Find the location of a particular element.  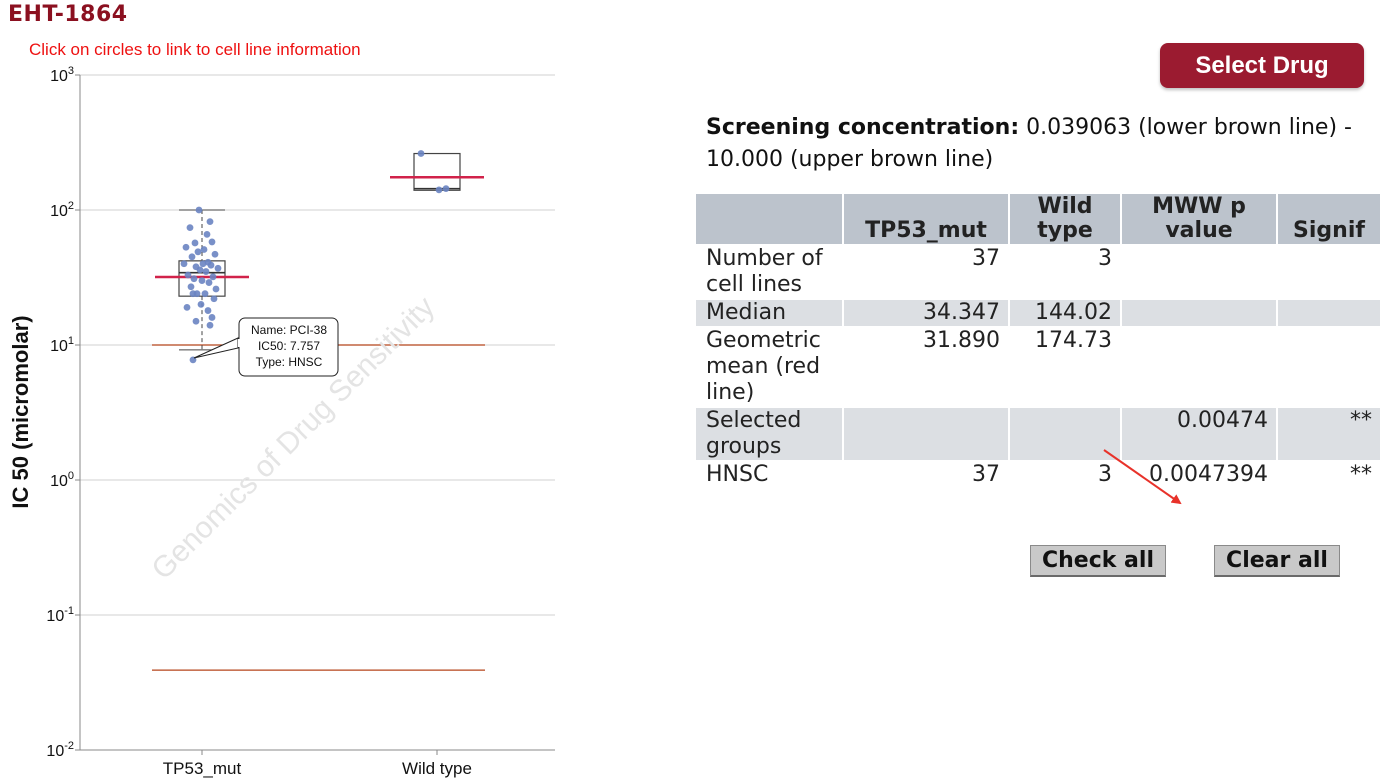

tooltip-line-1: Name: PCI-38 is located at coordinates (289, 330).